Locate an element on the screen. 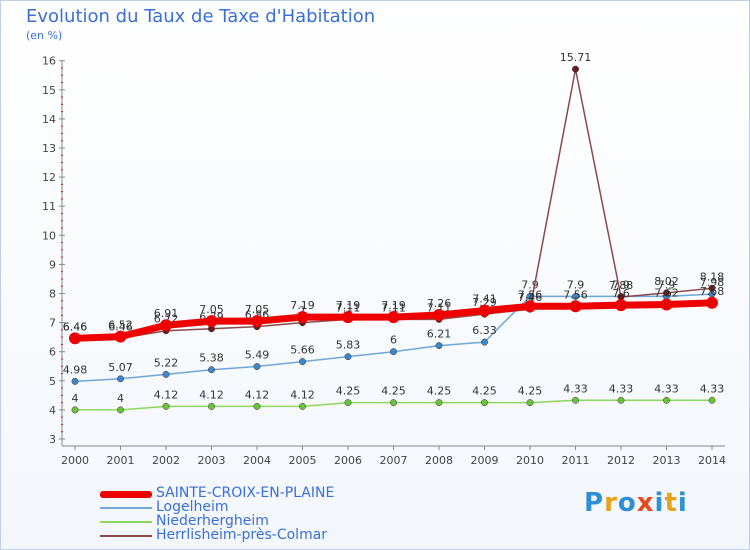  legend-item-sainte-croix: SAINTE-CROIX-EN-PLAINE is located at coordinates (250, 493).